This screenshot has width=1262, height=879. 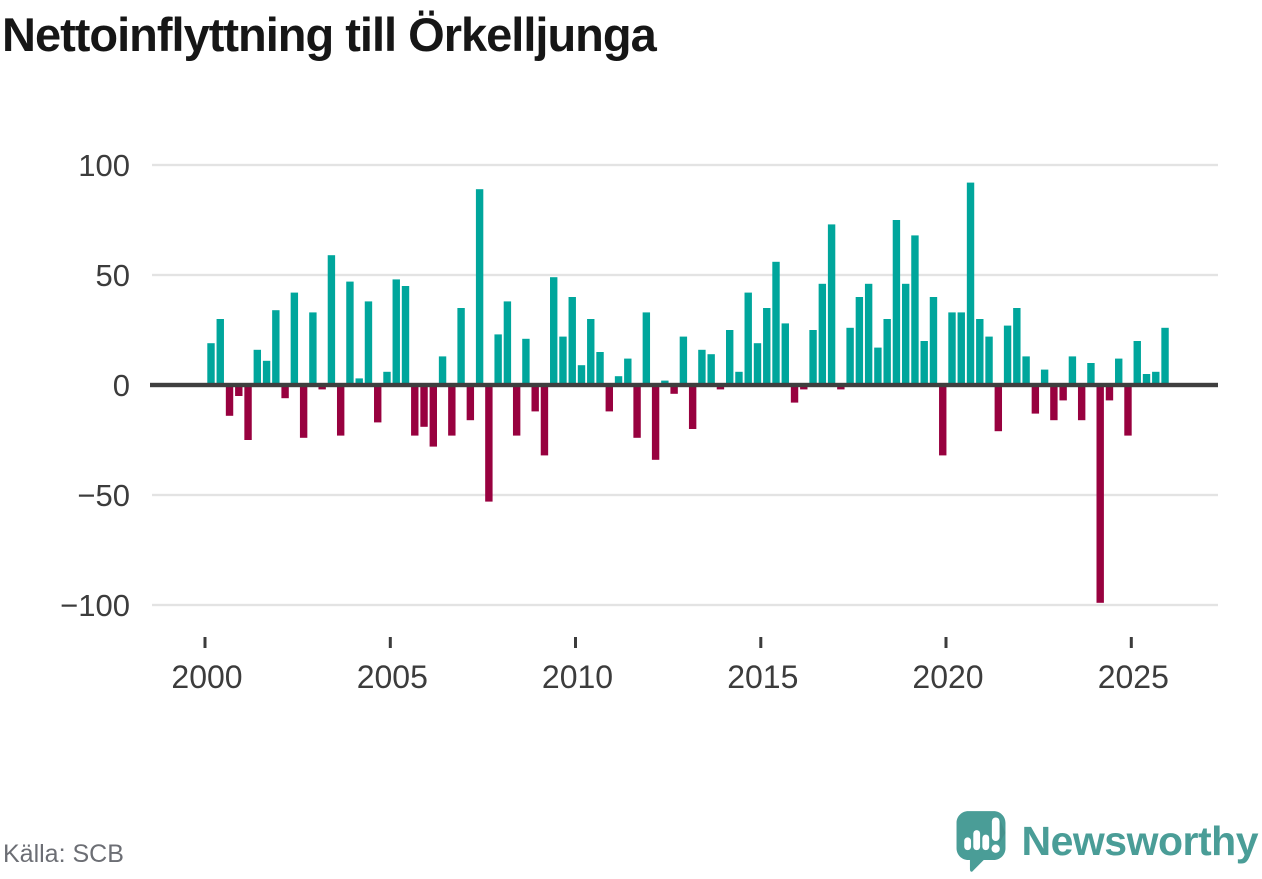 What do you see at coordinates (762, 677) in the screenshot?
I see `x-axis-label: 2015` at bounding box center [762, 677].